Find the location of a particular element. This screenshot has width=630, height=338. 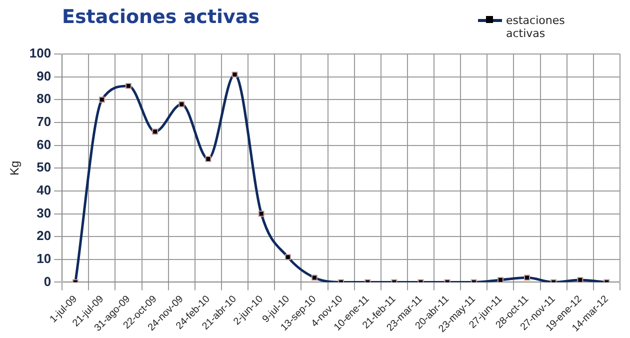

y-tick-label: 60 is located at coordinates (44, 144).